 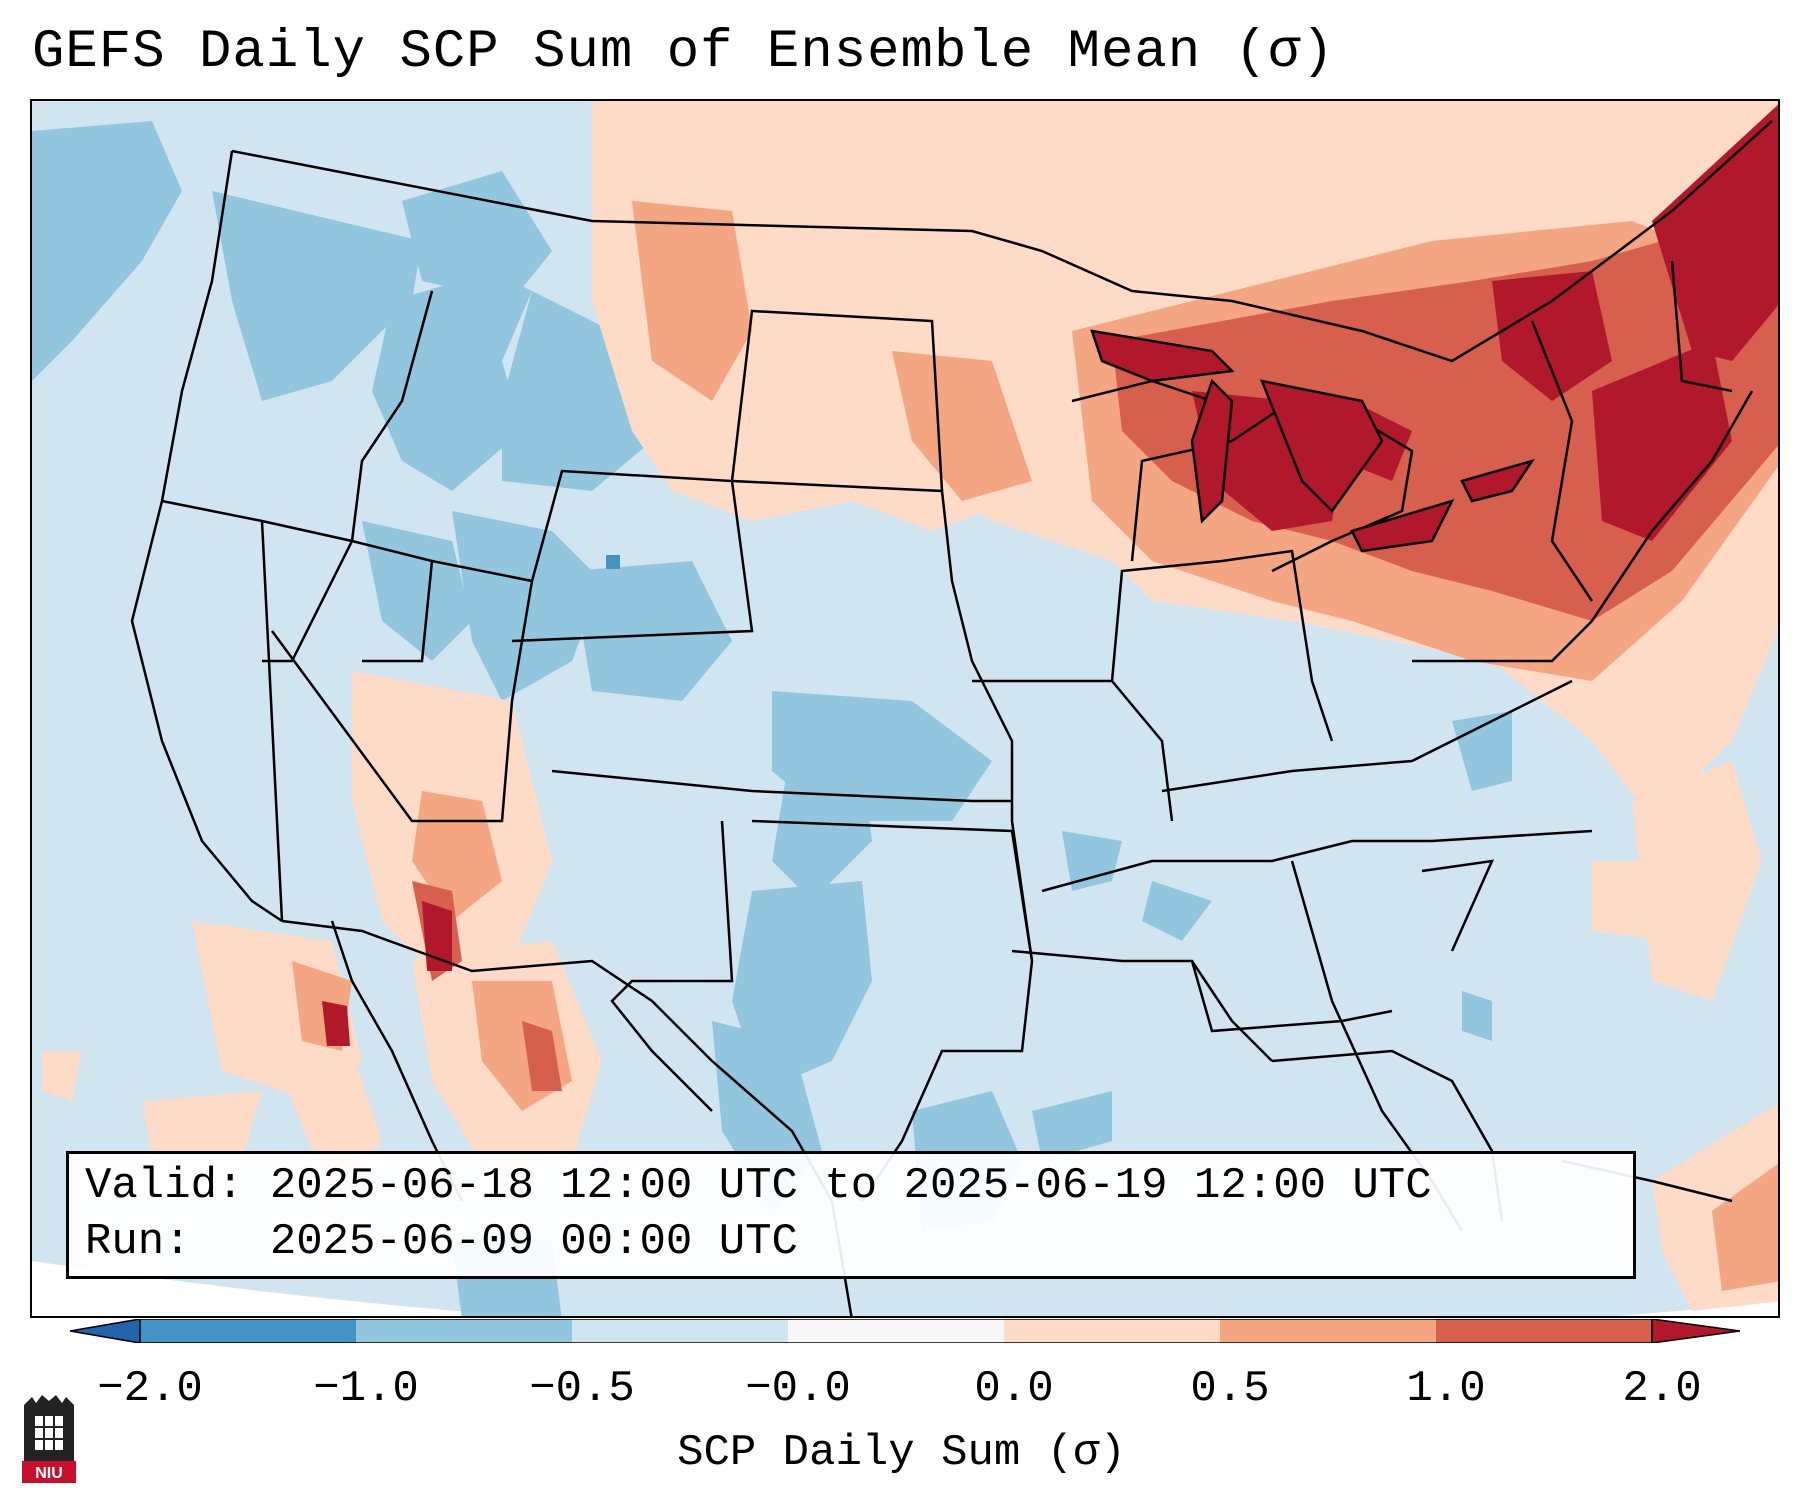 I want to click on colorbar-tick-label: −2.0, so click(x=150, y=1389).